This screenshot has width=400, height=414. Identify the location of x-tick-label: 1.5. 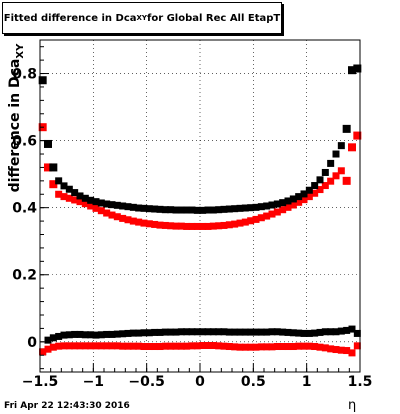
(360, 382).